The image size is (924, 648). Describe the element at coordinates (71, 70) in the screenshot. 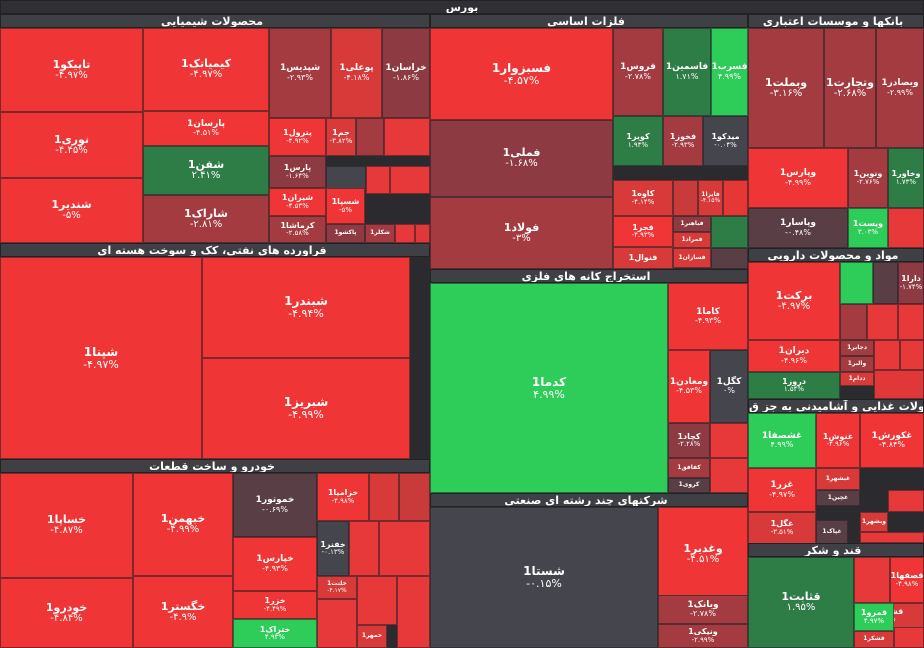

I see `stock-tile: تاپیکو1 -۴.۹۷%` at that location.